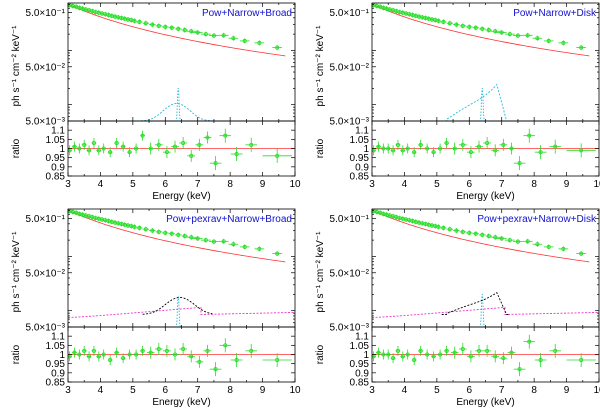  Describe the element at coordinates (372, 390) in the screenshot. I see `x-tick-label: 3` at that location.